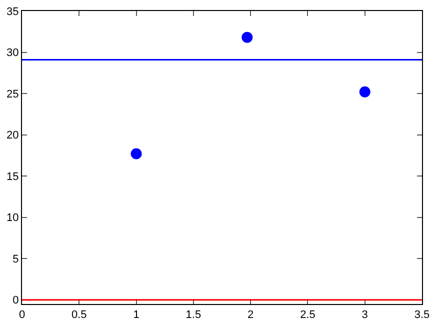 The image size is (436, 327). What do you see at coordinates (12, 53) in the screenshot?
I see `y-tick-label: 30` at bounding box center [12, 53].